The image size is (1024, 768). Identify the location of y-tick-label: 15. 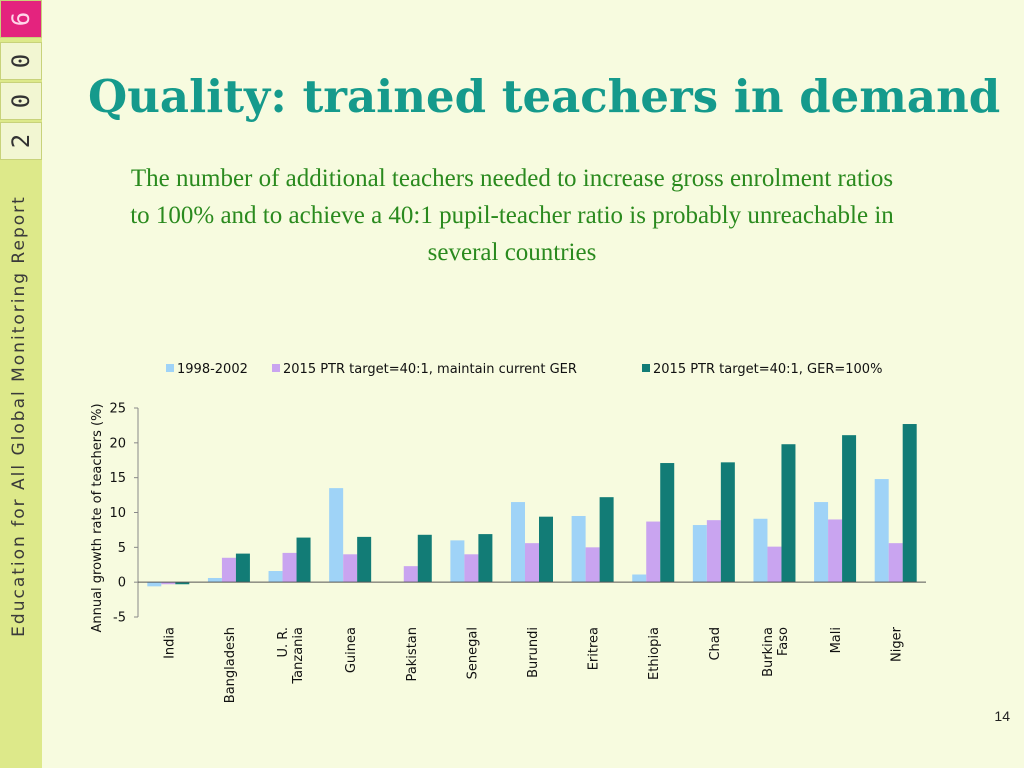
(117, 478).